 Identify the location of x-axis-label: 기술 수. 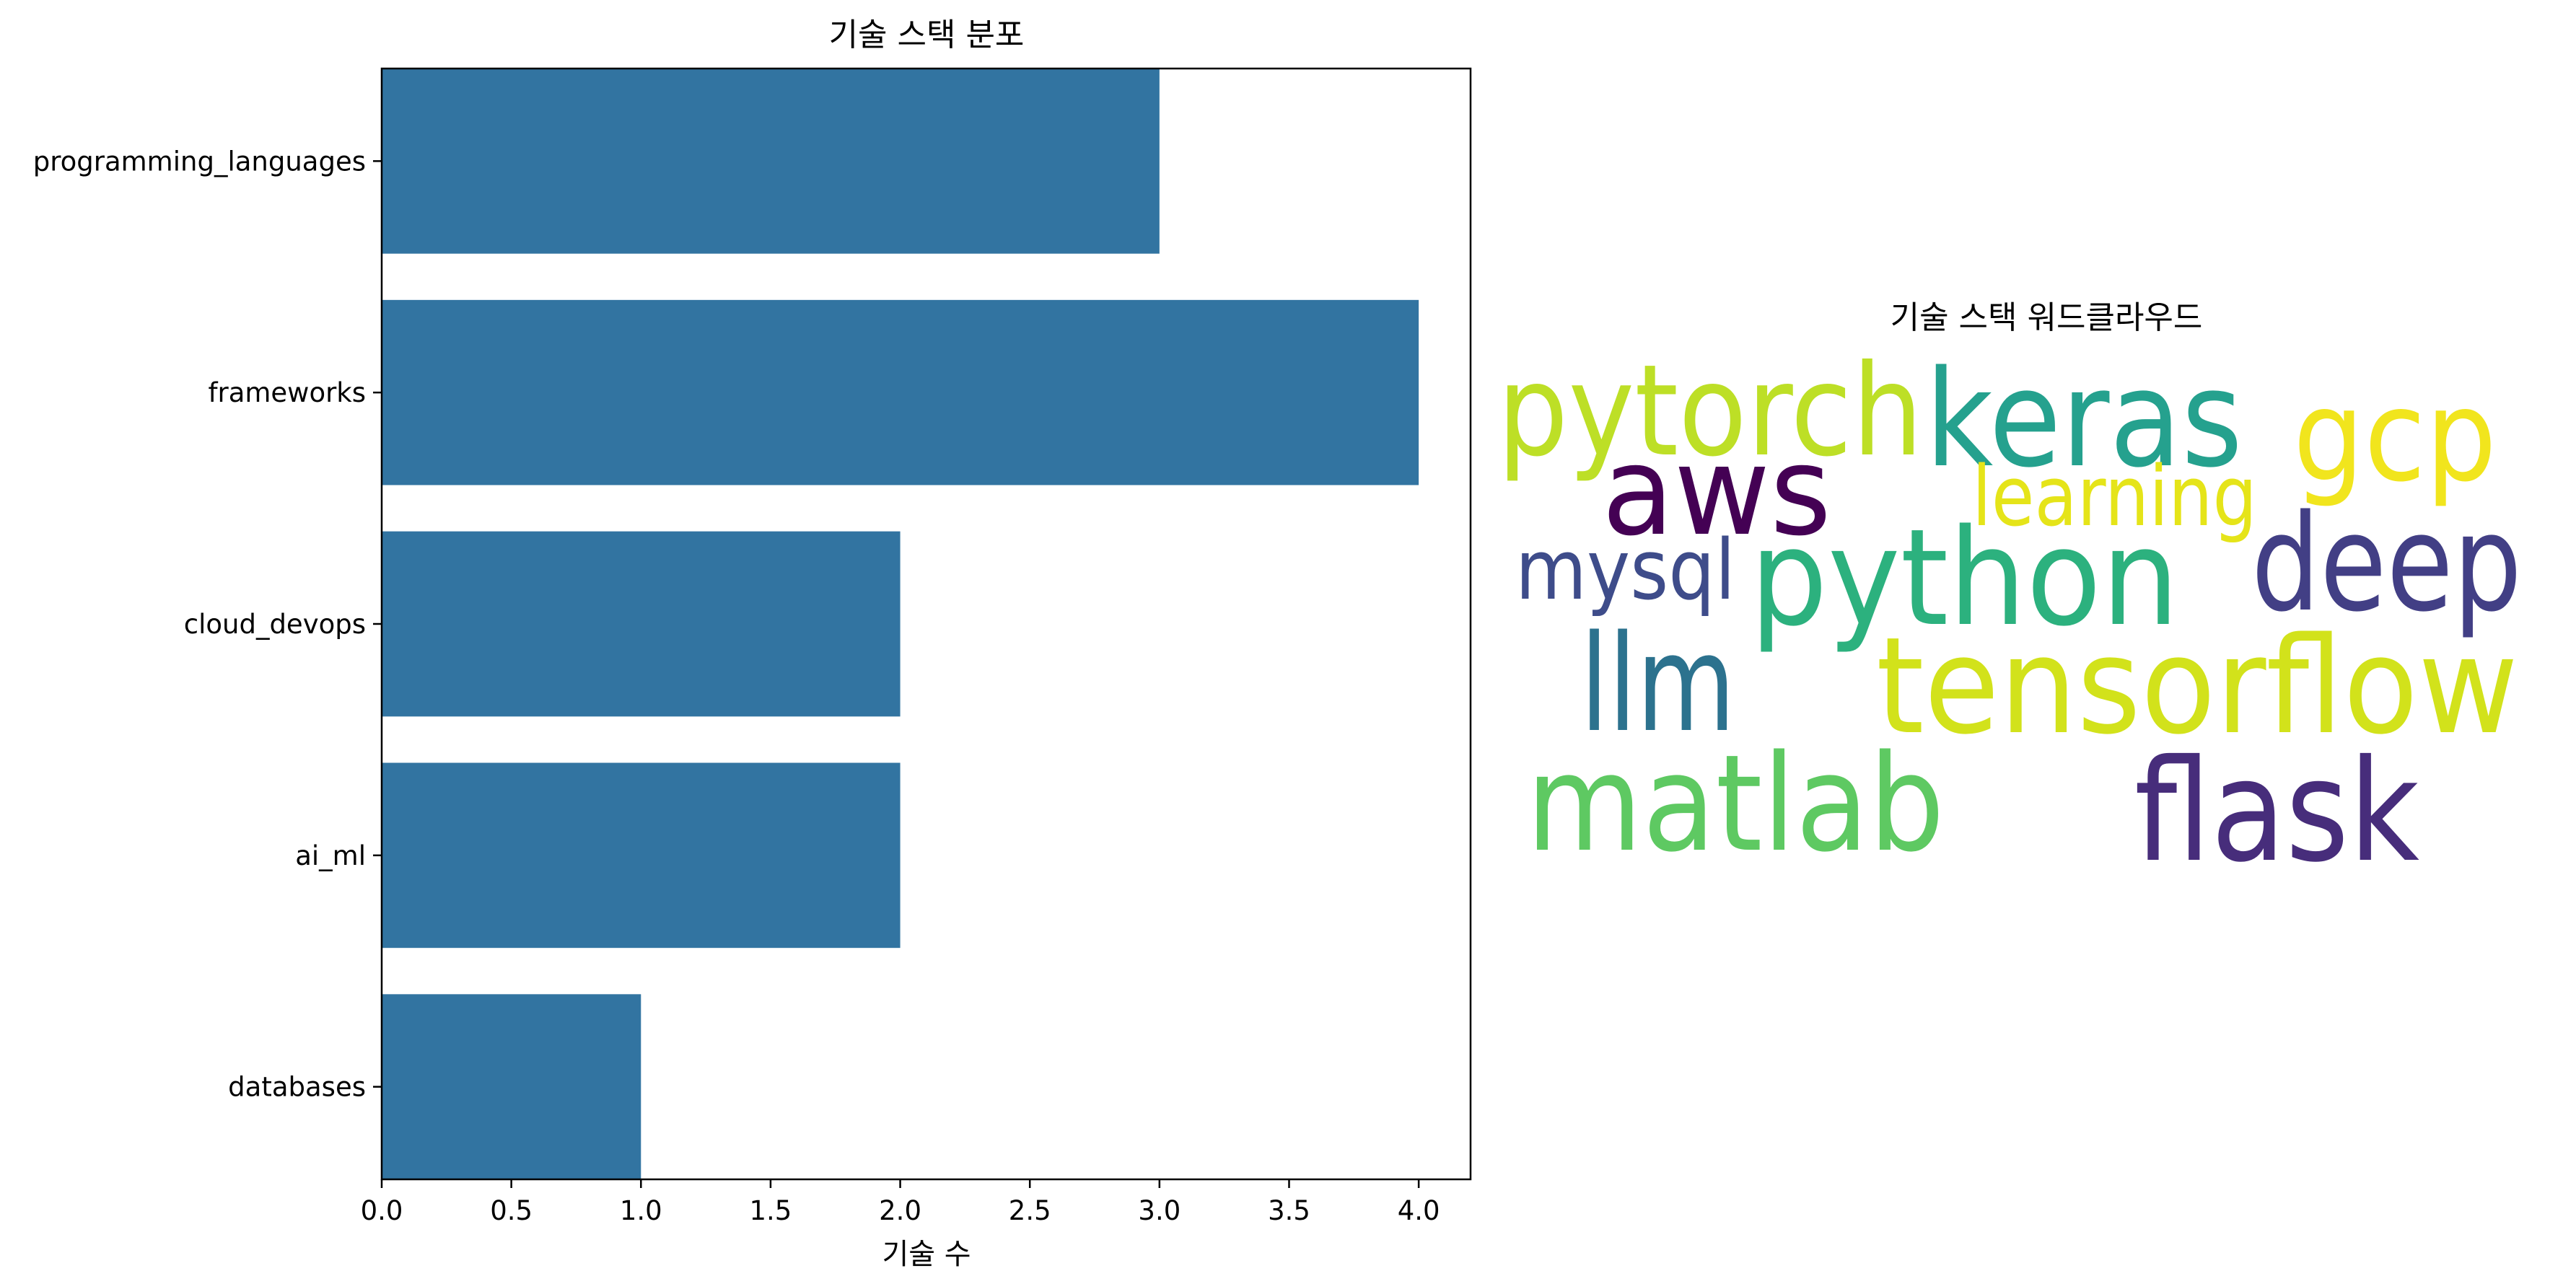
(926, 1255).